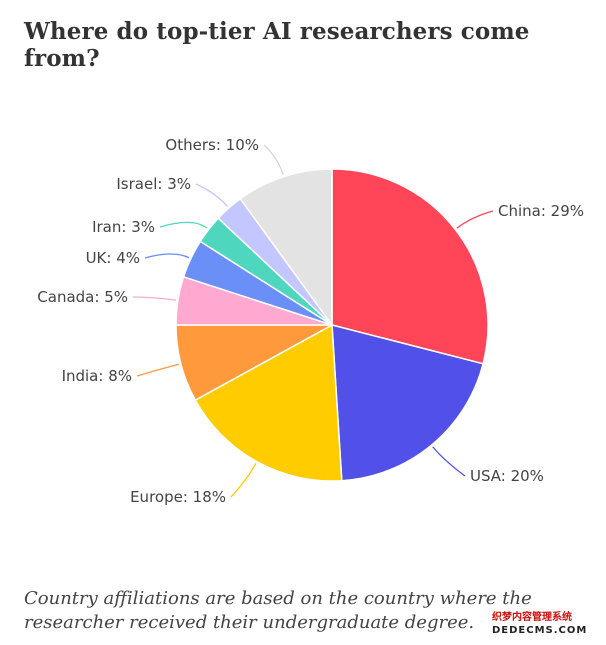 This screenshot has width=606, height=645. Describe the element at coordinates (540, 630) in the screenshot. I see `watermark-line2: DEDECMS.COM` at that location.